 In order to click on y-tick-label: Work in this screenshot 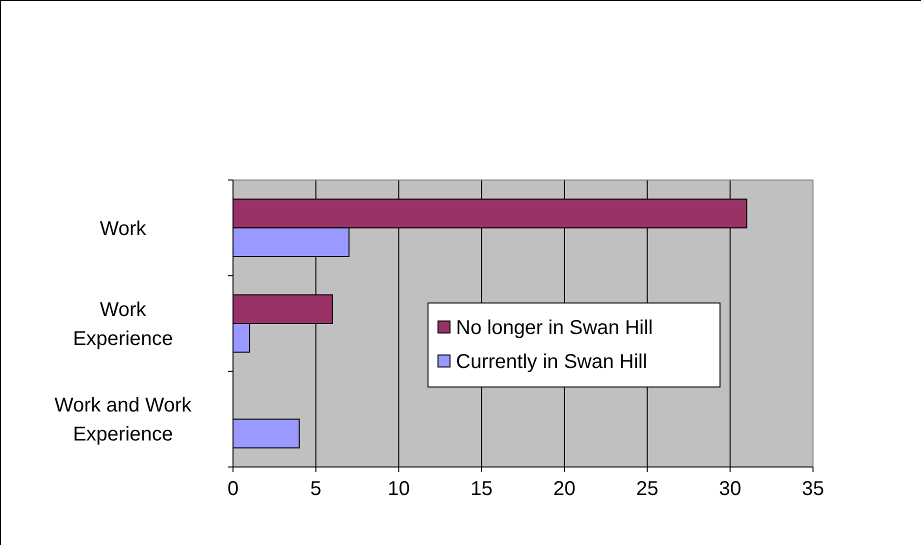, I will do `click(124, 229)`.